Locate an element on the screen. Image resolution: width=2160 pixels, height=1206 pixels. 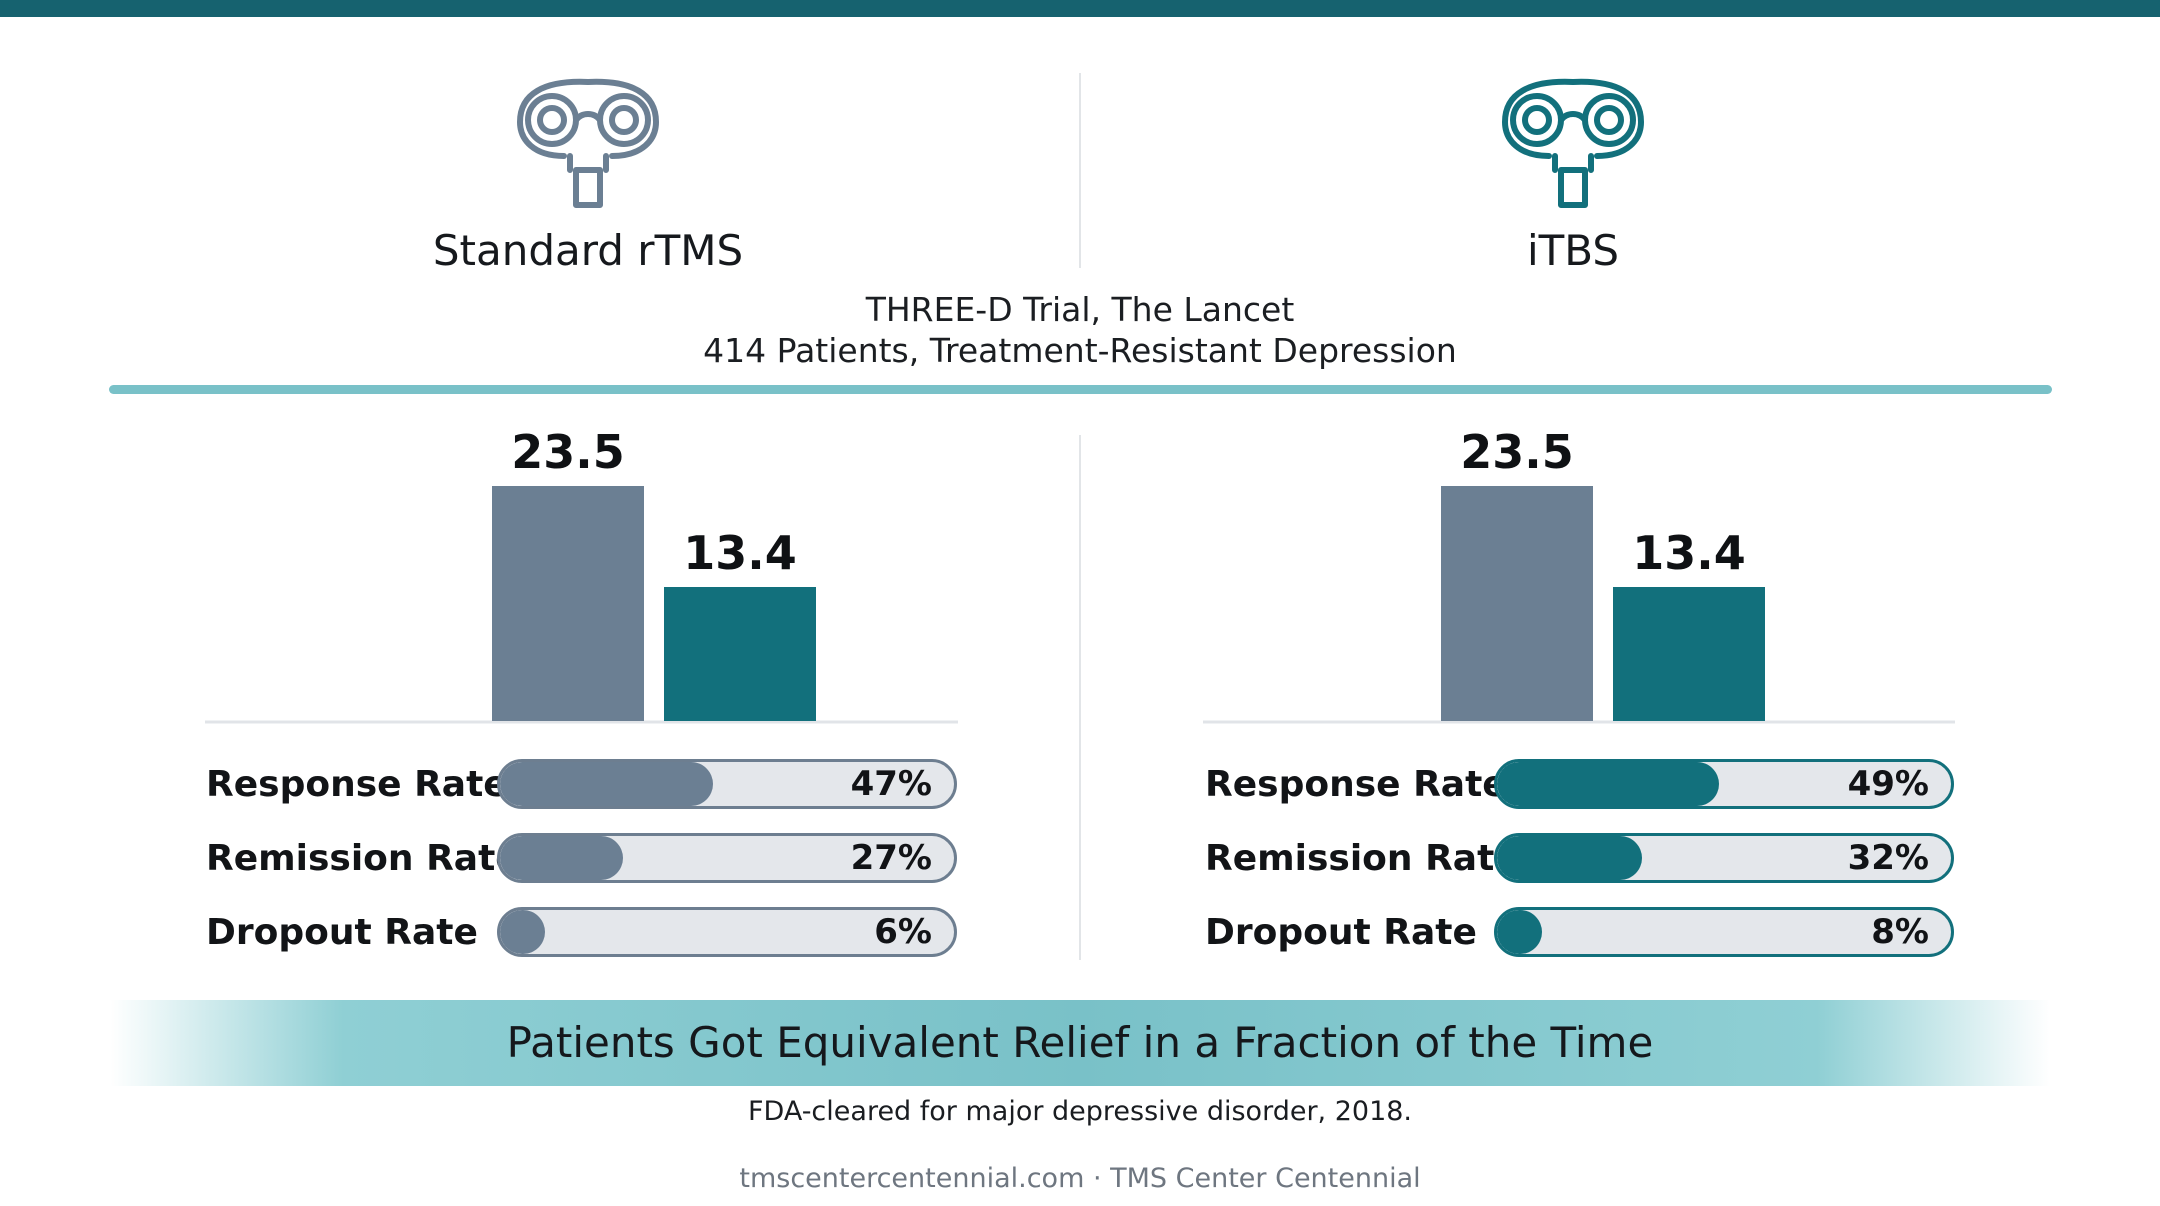
metric-progress-bar: 32% is located at coordinates (1724, 858).